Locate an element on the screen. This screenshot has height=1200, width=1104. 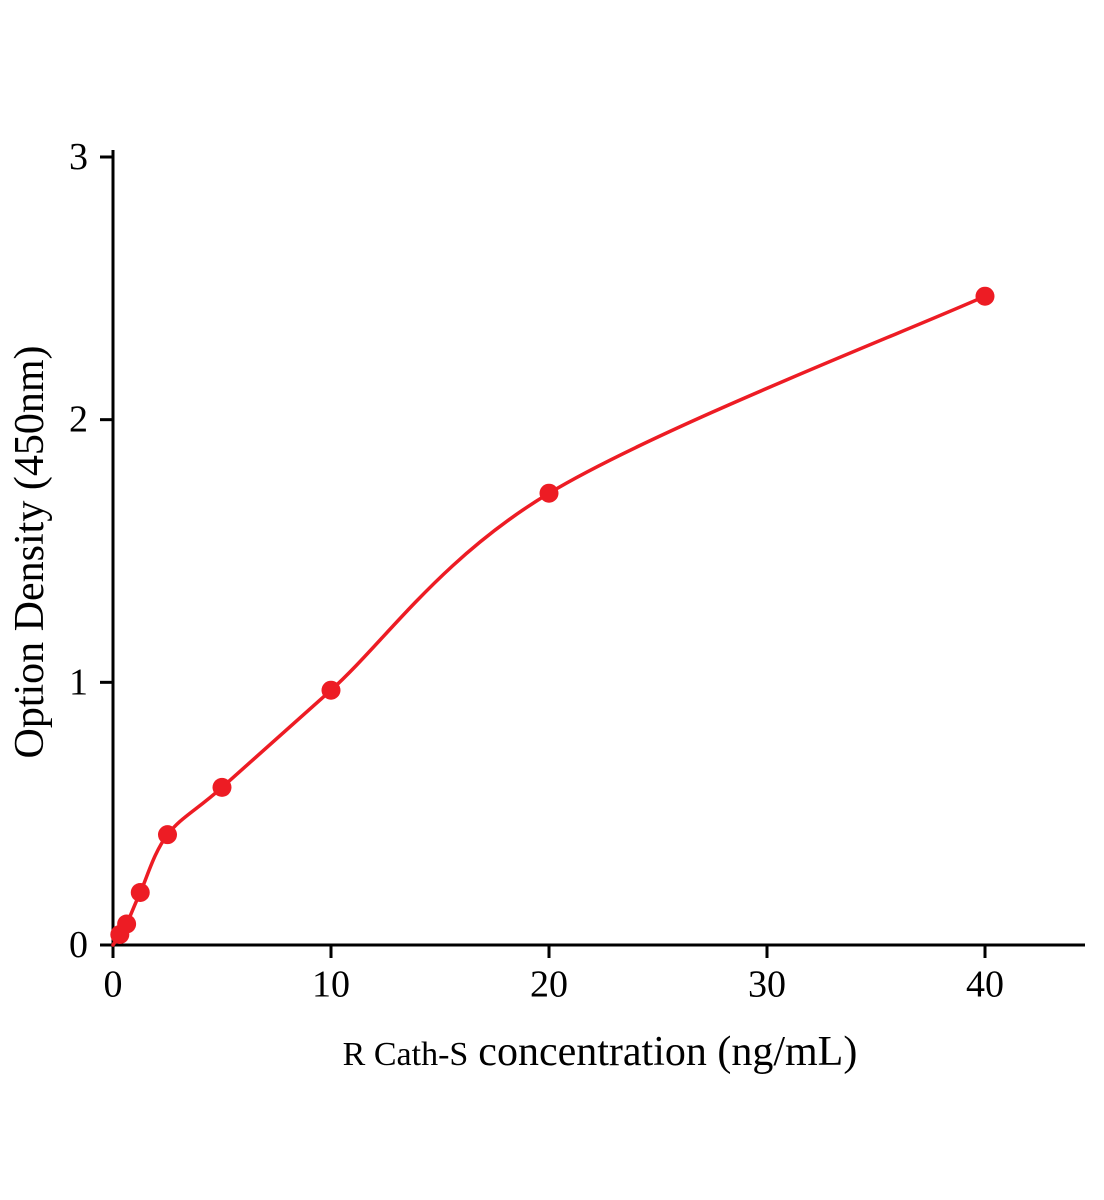
x-tick-label: 40 is located at coordinates (985, 984).